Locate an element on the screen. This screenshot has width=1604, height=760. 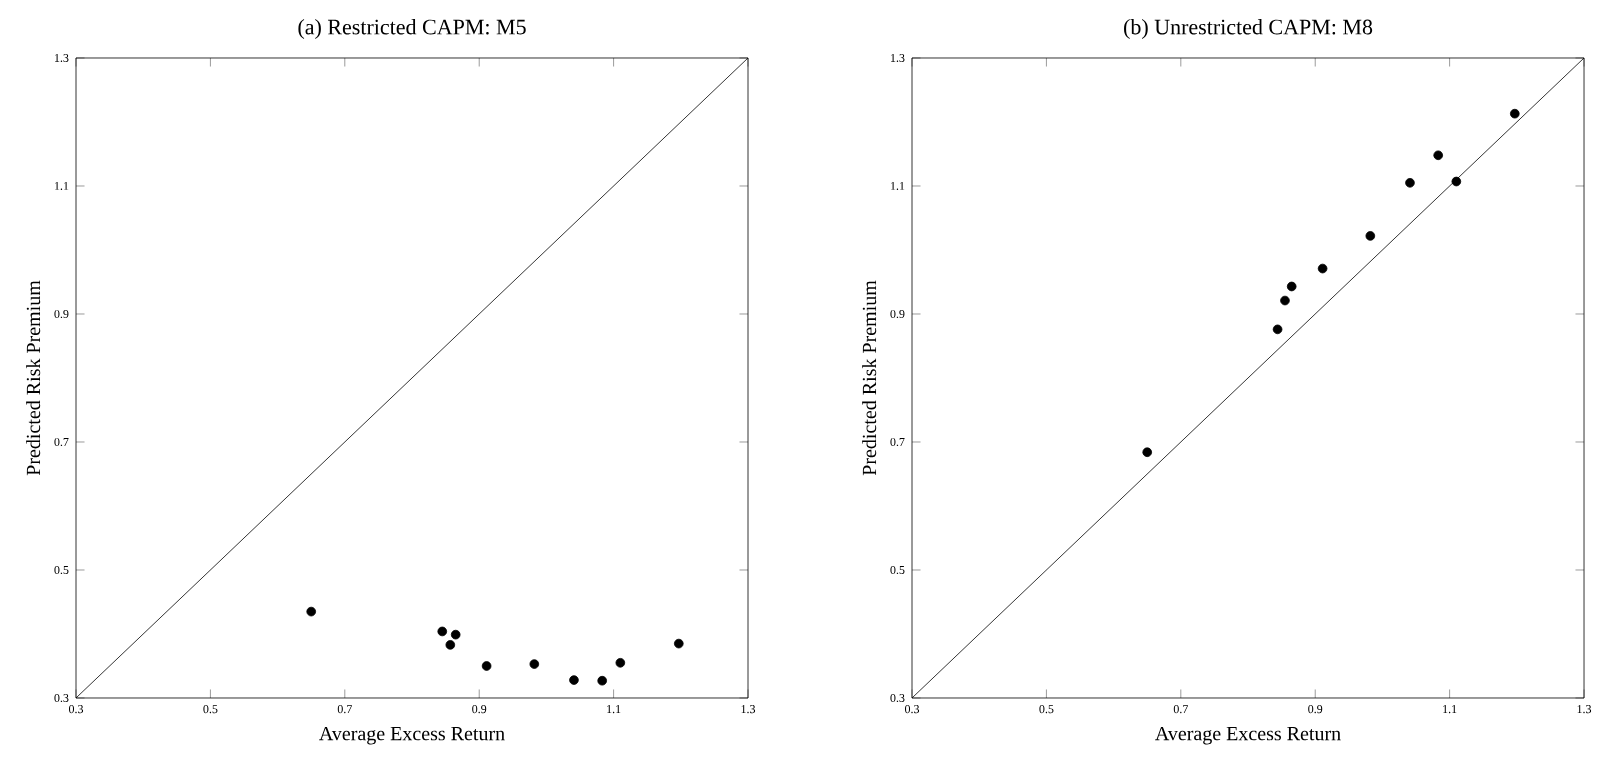
chart-title: (a) Restricted CAPM: M5 is located at coordinates (412, 29).